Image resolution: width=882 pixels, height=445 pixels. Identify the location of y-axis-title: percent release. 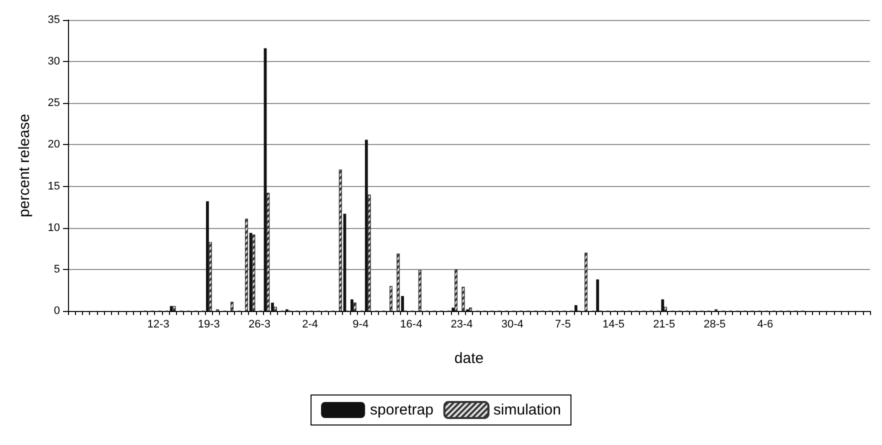
(24, 166).